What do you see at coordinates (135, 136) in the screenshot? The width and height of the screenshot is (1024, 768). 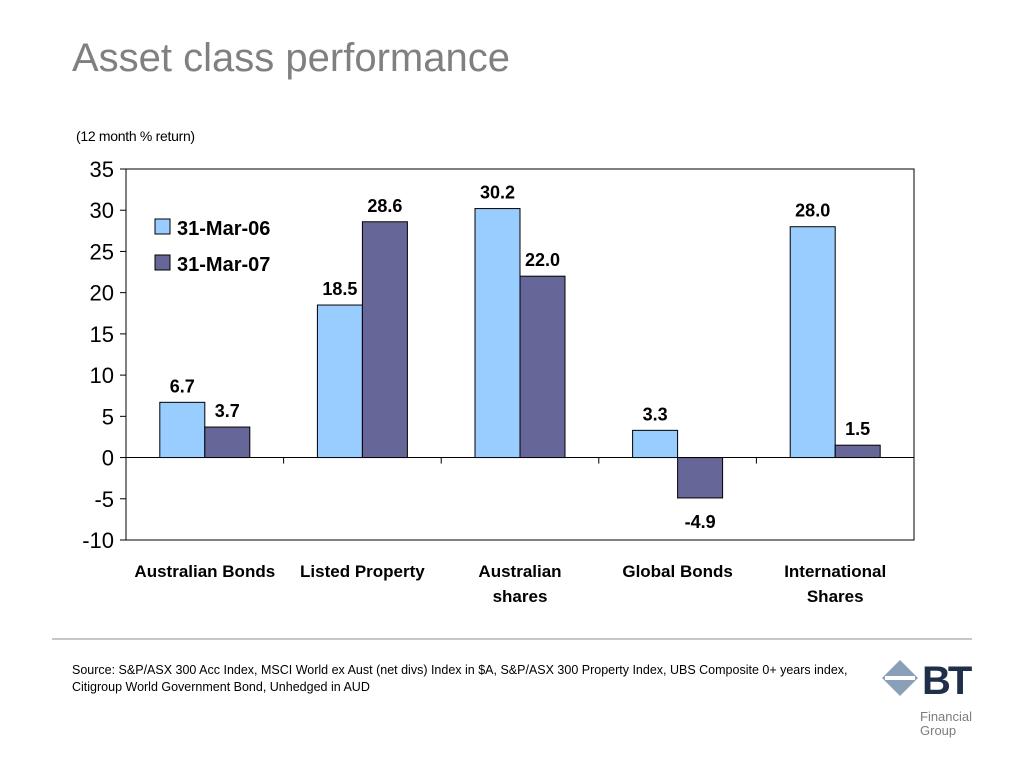 I see `chart-subtitle: (12 month % return)` at bounding box center [135, 136].